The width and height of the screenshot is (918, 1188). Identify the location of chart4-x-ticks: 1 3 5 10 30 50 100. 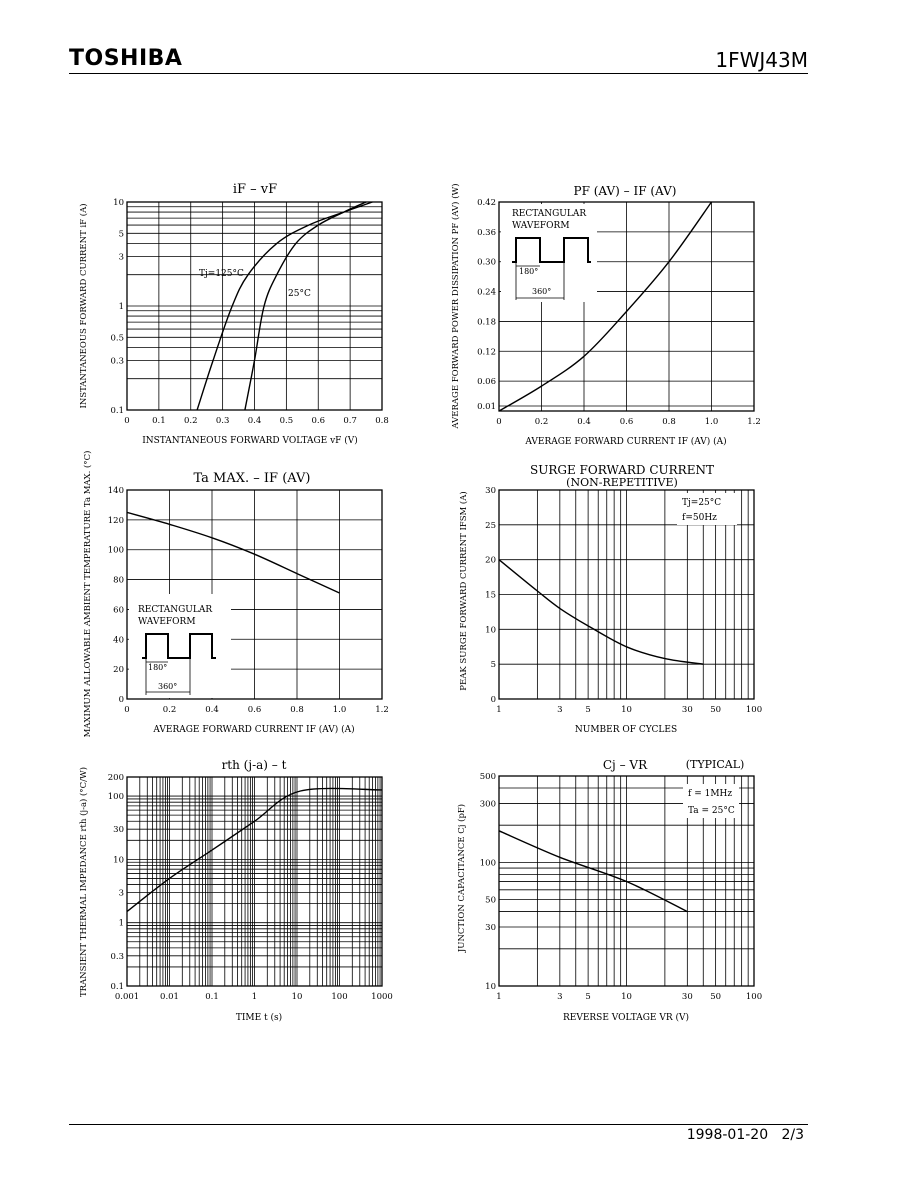
(629, 710).